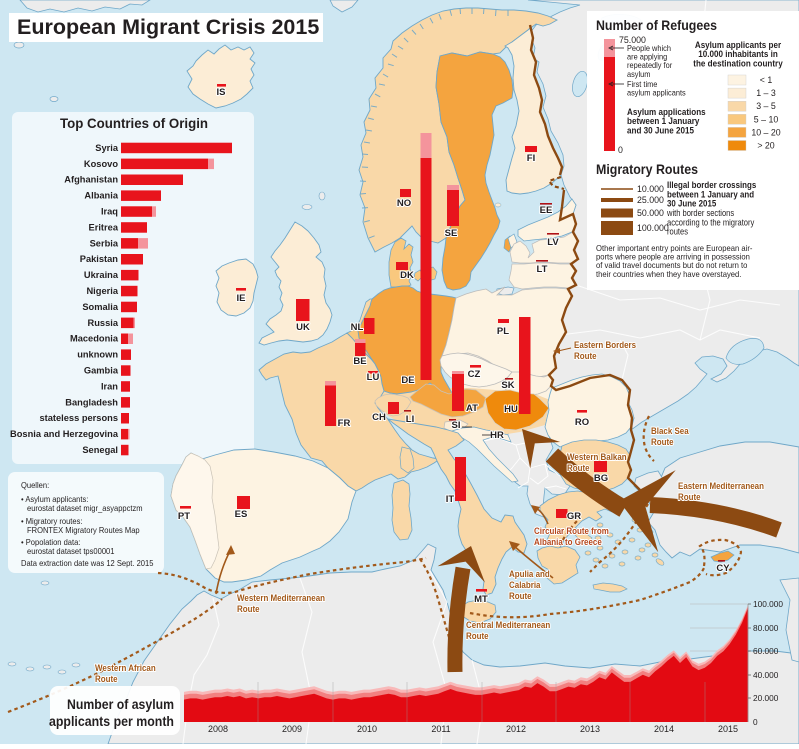 The width and height of the screenshot is (799, 749). What do you see at coordinates (184, 516) in the screenshot?
I see `svg-text: PT` at bounding box center [184, 516].